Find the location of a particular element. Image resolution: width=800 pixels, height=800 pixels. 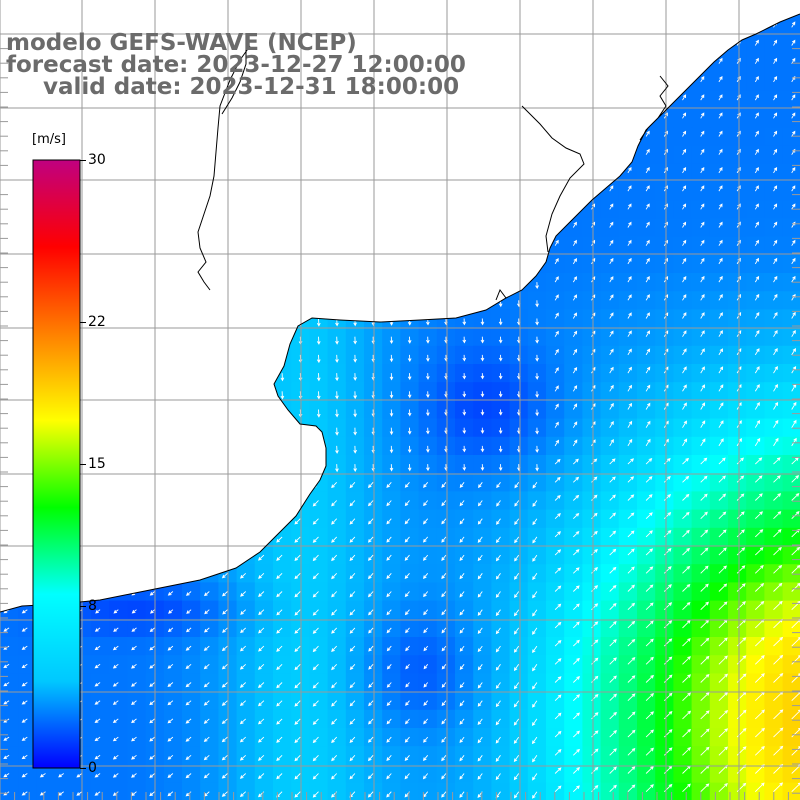

colorbar-unit-label: [m/s] is located at coordinates (49, 139).